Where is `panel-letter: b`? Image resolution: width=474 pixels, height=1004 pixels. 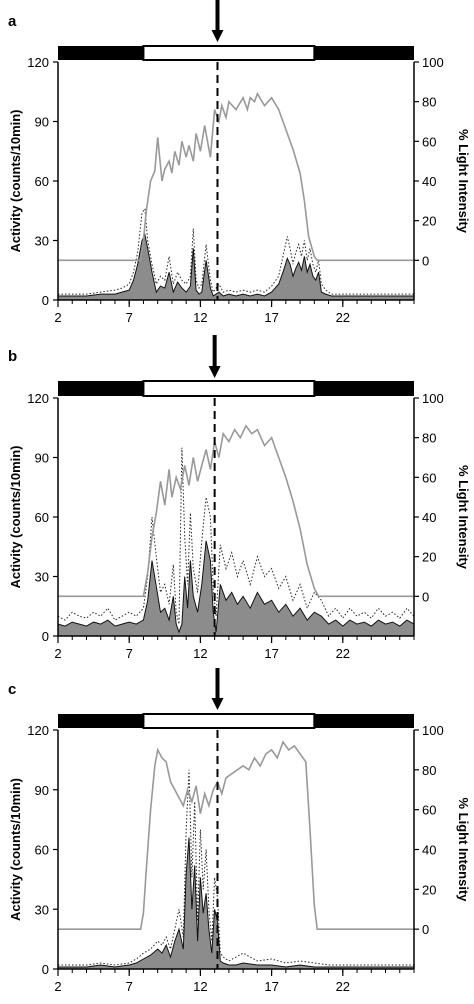 panel-letter: b is located at coordinates (12, 356).